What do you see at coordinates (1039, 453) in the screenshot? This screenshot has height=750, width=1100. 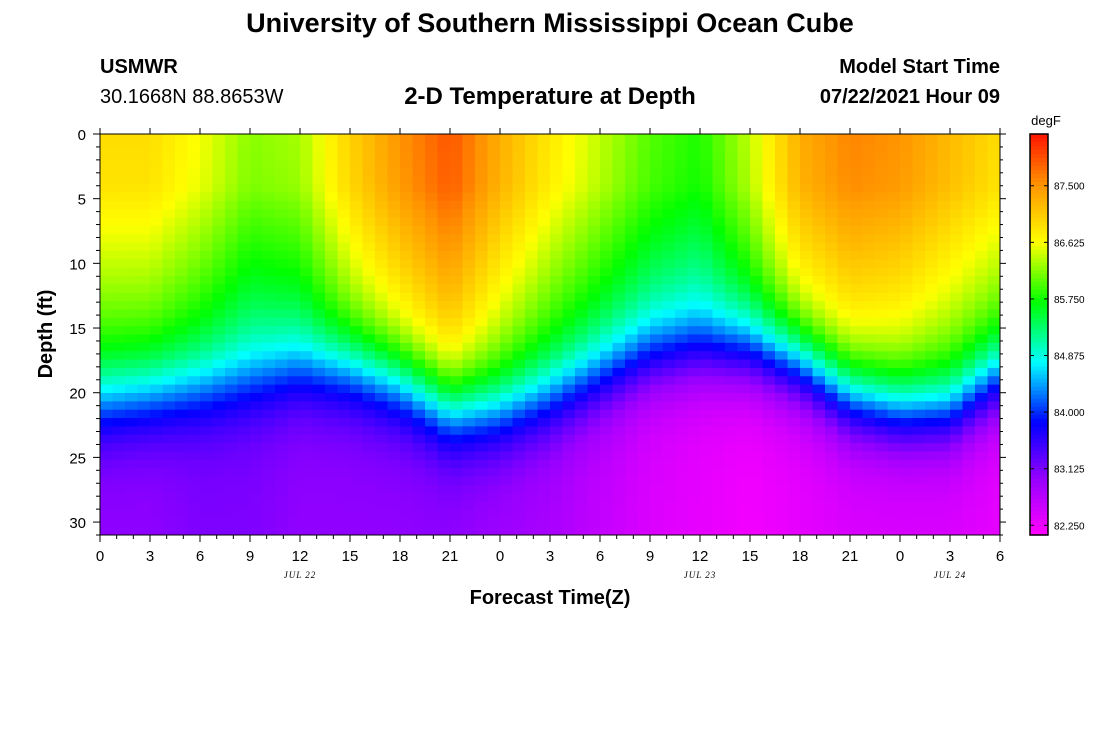 I see `colorbar-cell` at bounding box center [1039, 453].